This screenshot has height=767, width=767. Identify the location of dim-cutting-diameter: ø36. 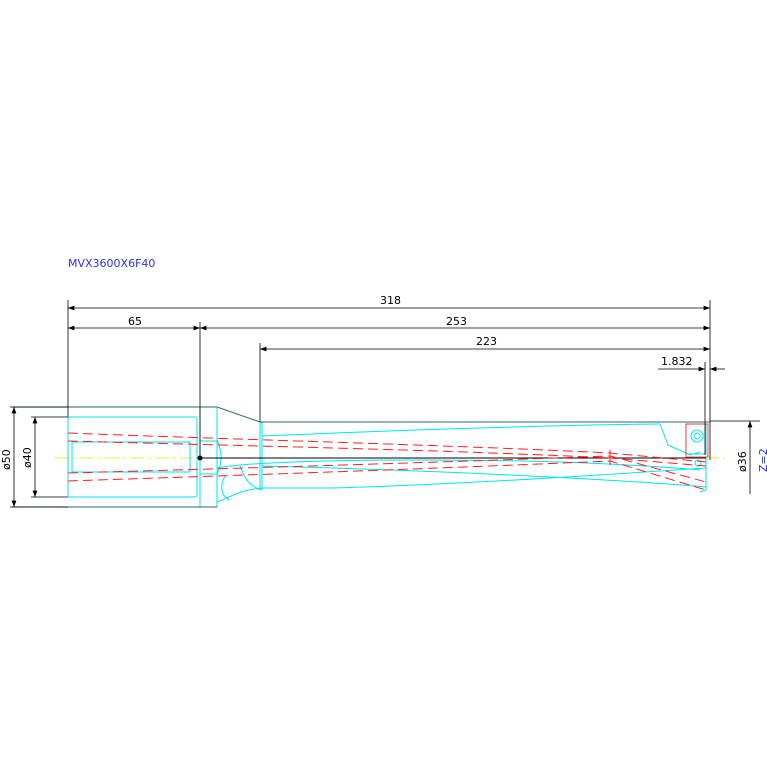
(742, 461).